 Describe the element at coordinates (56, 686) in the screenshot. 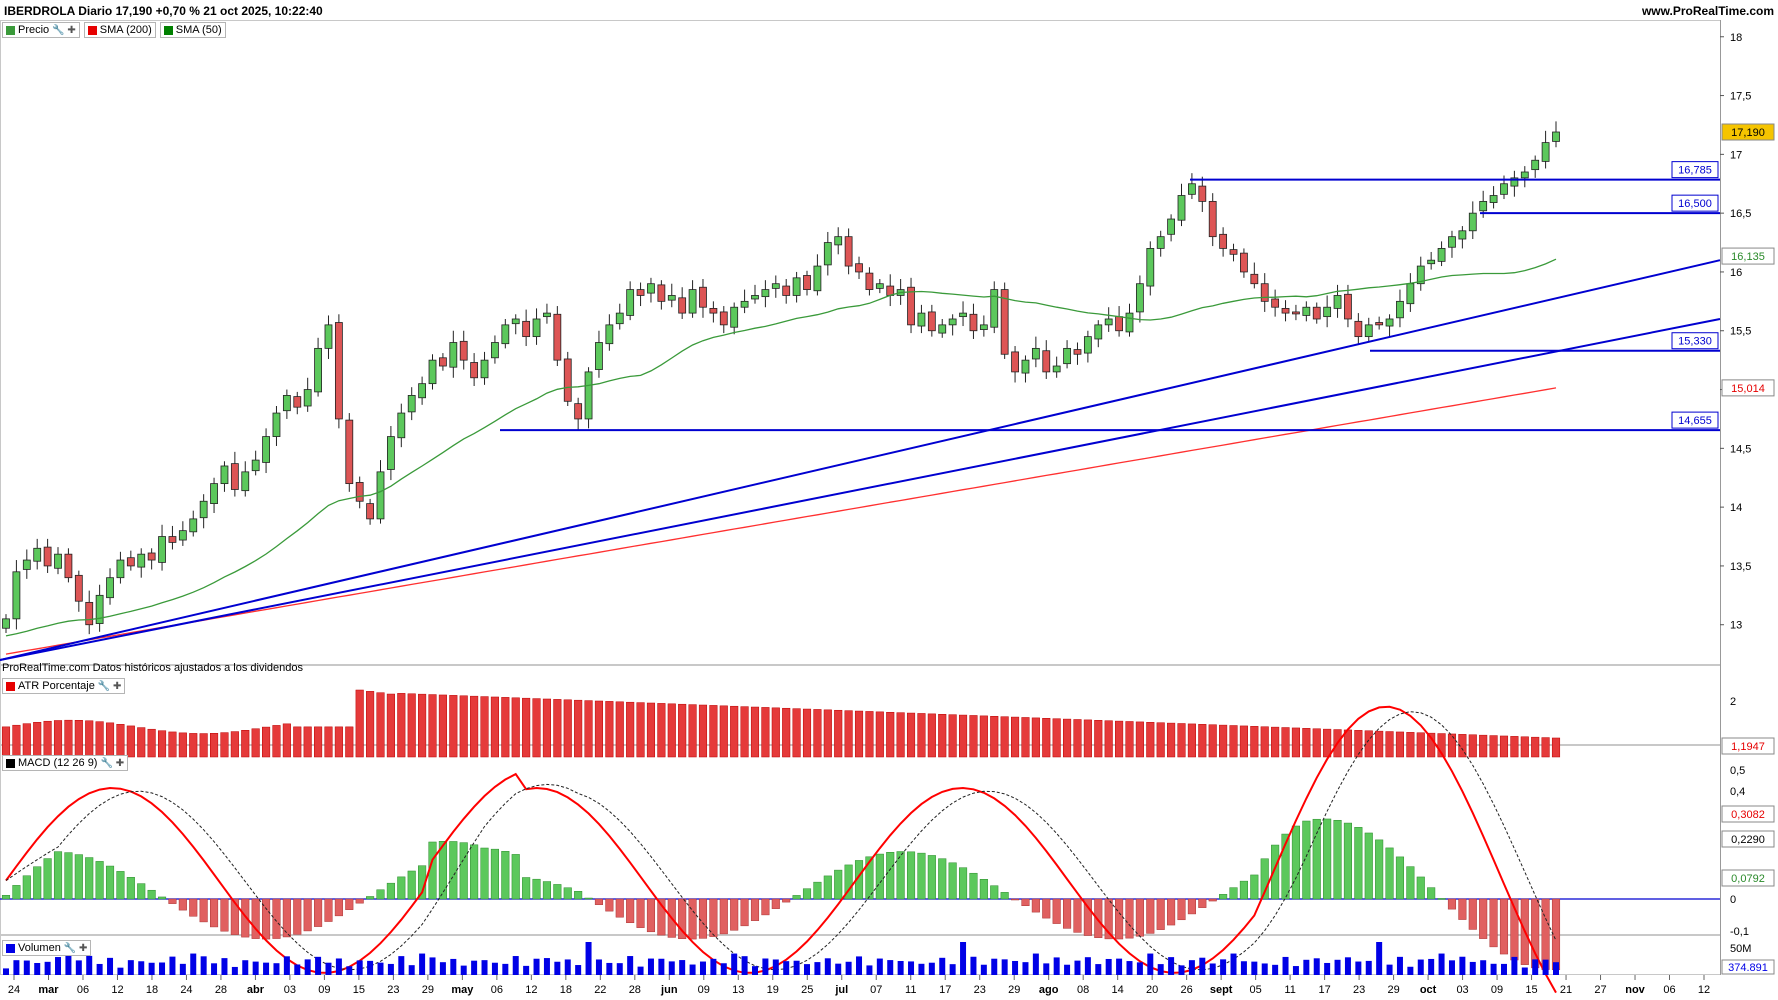

I see `legend-atr-label: ATR Porcentaje` at that location.